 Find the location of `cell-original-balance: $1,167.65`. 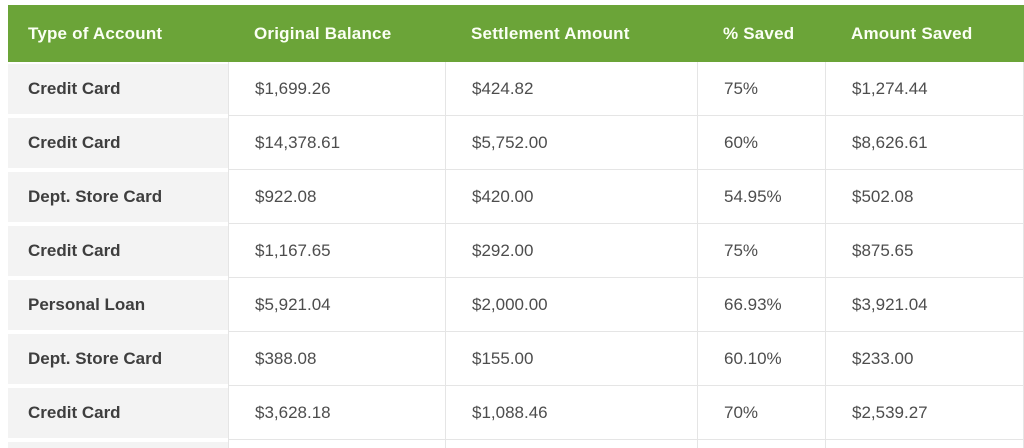

cell-original-balance: $1,167.65 is located at coordinates (336, 251).